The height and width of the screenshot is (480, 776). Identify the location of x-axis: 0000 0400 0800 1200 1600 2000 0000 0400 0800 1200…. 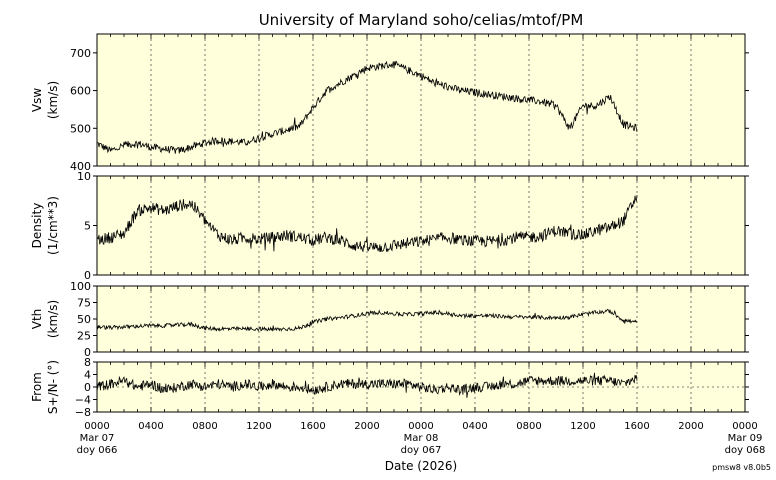
(421, 438).